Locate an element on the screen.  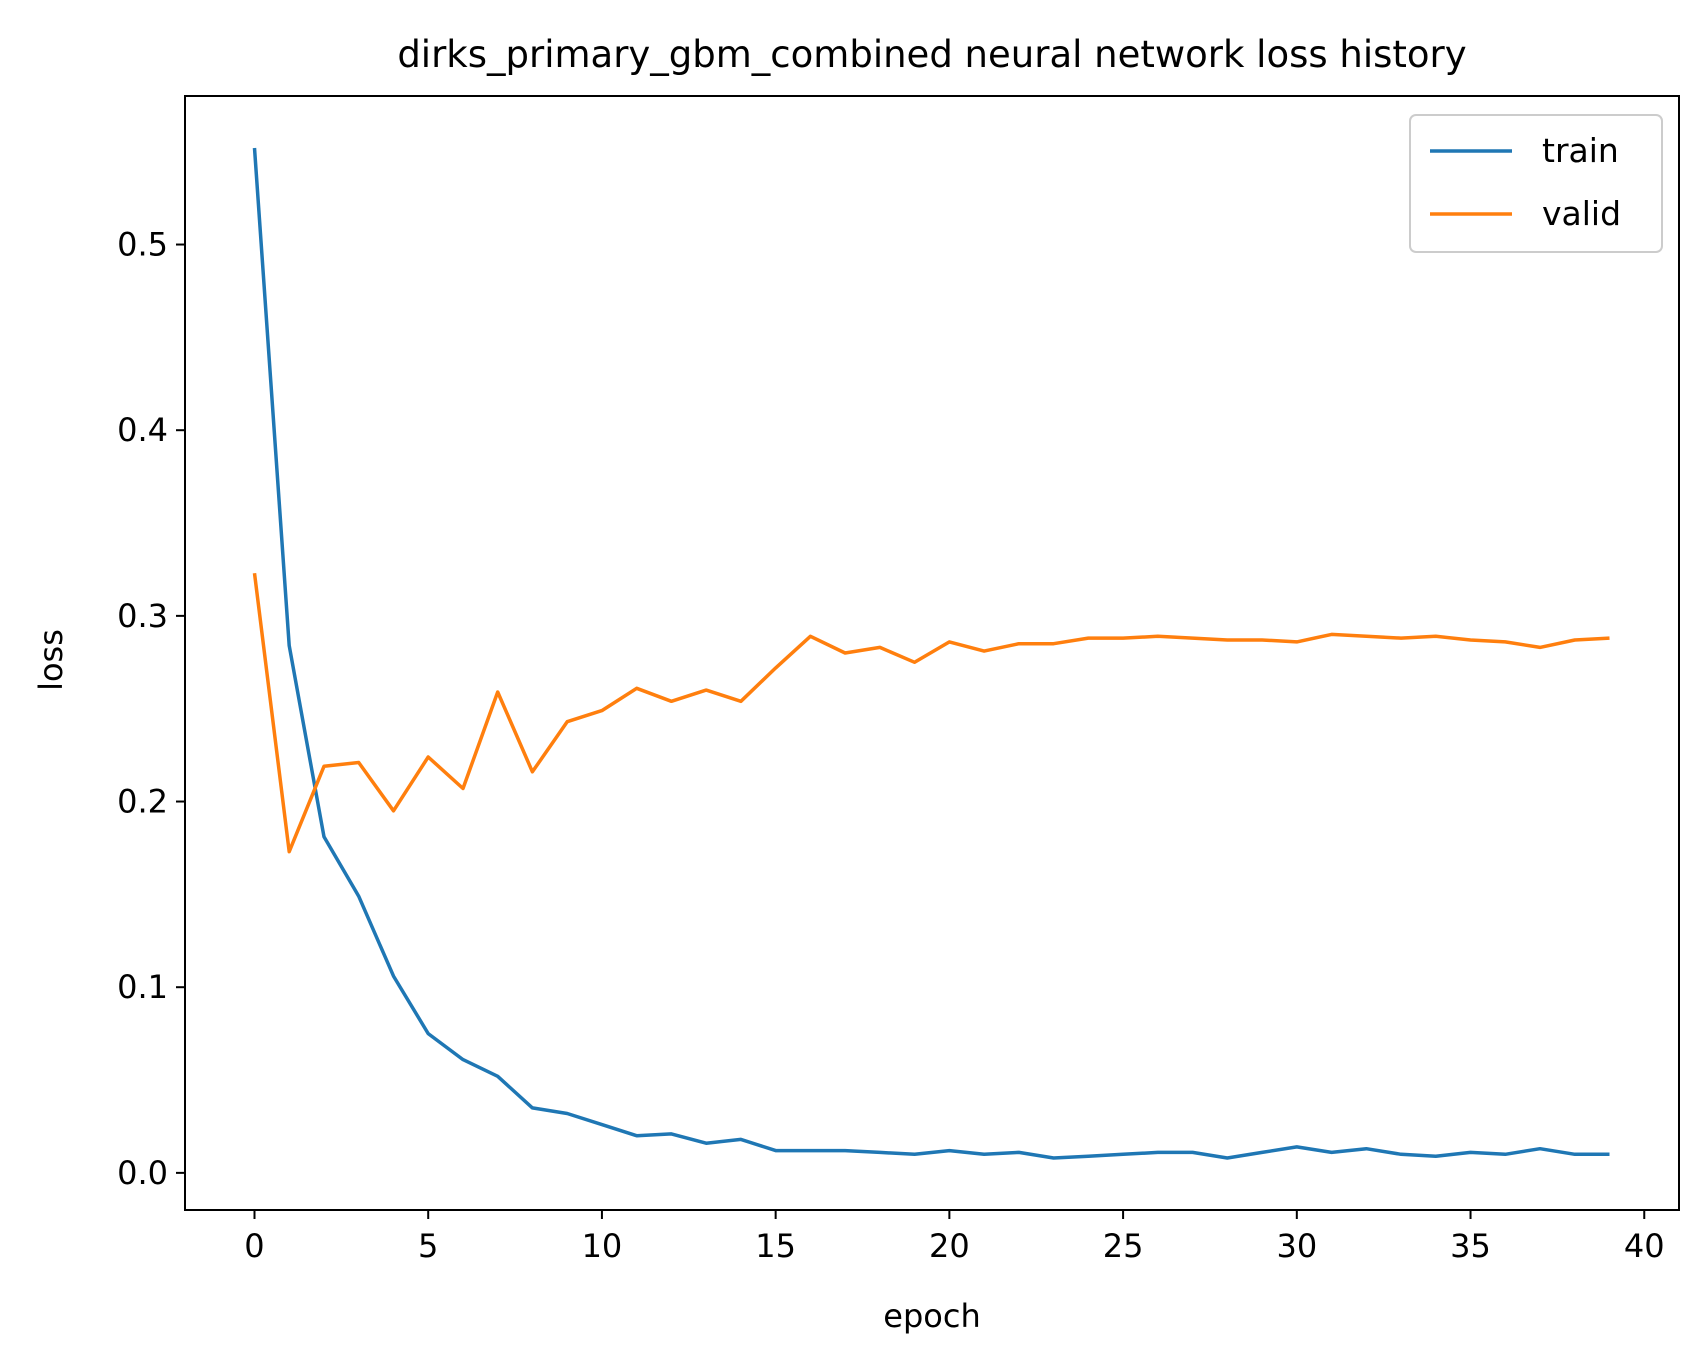
x-tick-label: 20 is located at coordinates (949, 1246).